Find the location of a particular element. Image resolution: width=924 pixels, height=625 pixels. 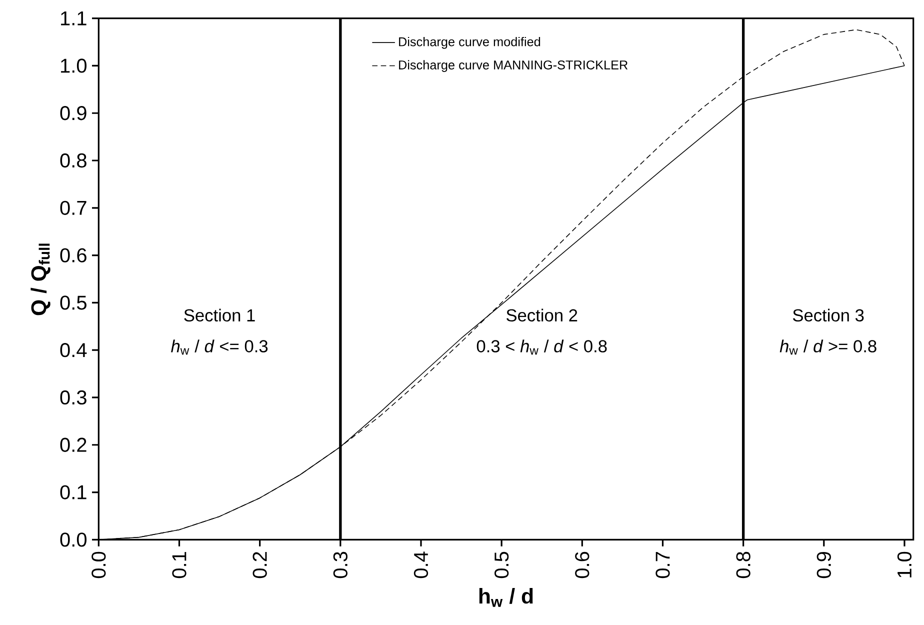

x-tick-label: 0.1 is located at coordinates (179, 565).